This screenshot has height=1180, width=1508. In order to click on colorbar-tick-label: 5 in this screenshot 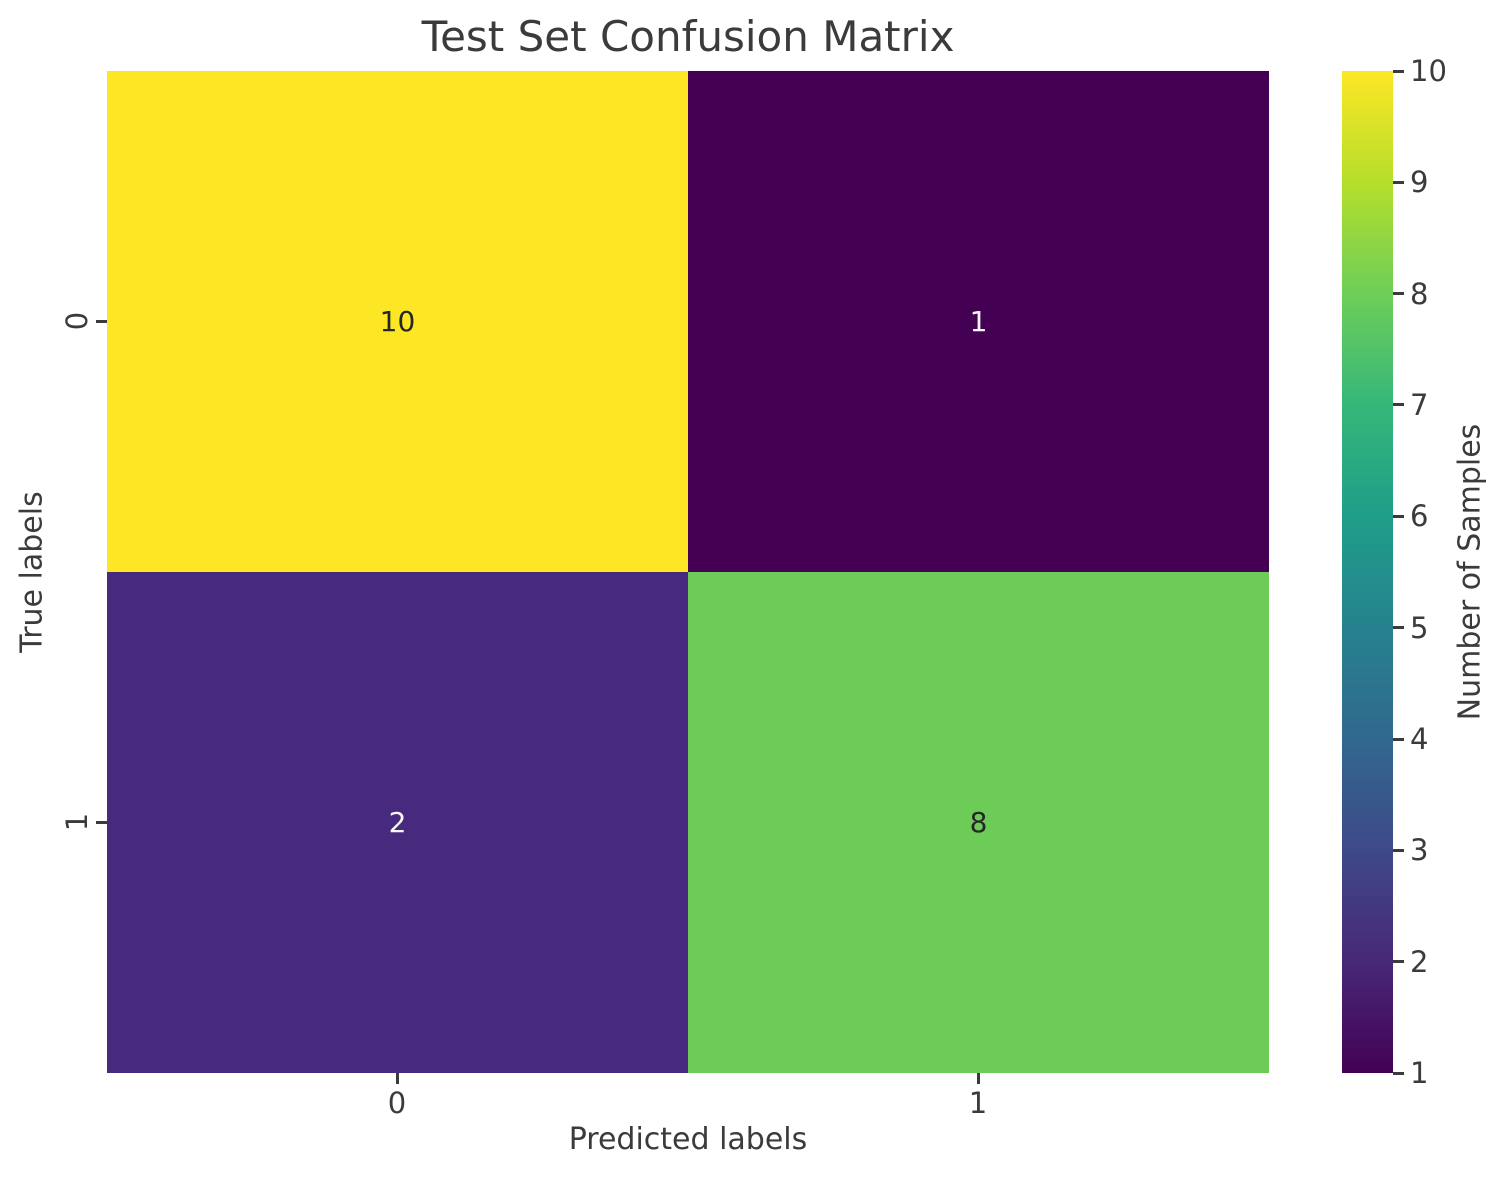, I will do `click(1419, 627)`.